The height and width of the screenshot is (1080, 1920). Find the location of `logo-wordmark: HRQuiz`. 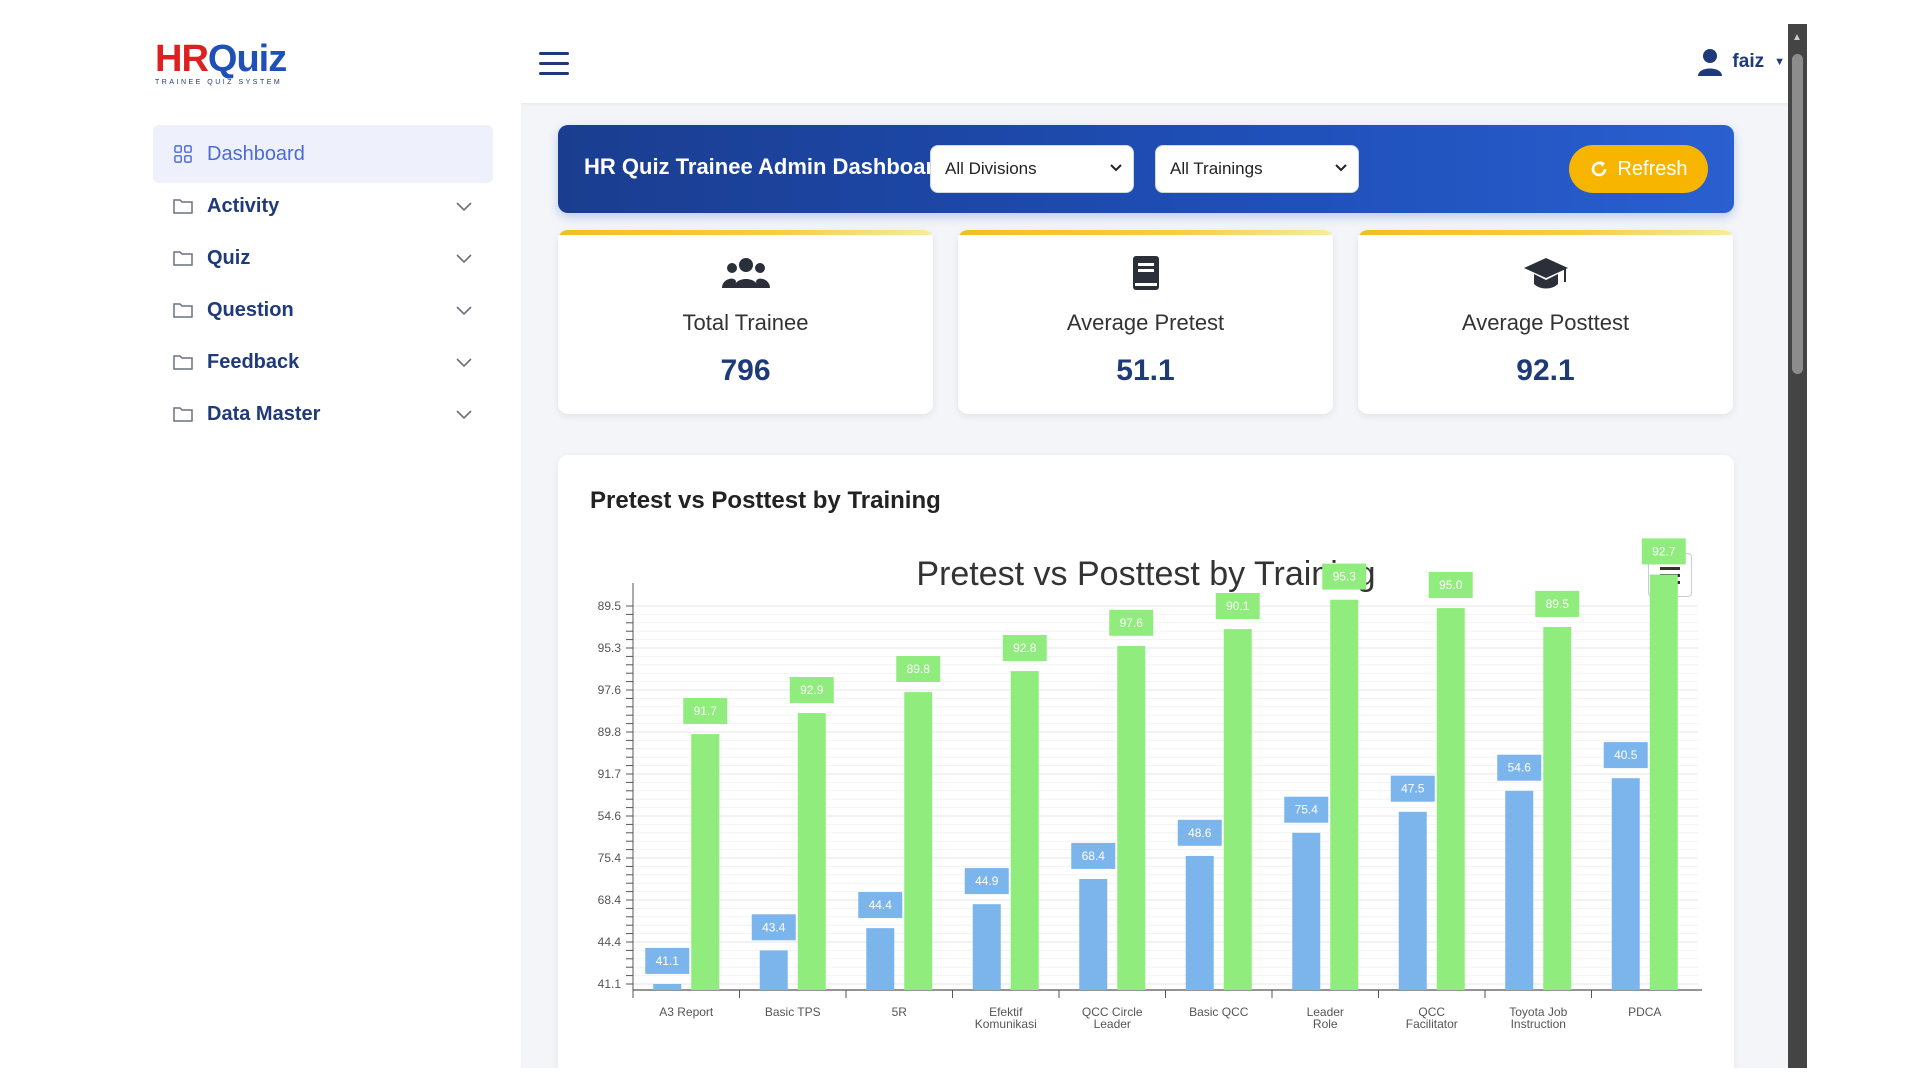

logo-wordmark: HRQuiz is located at coordinates (221, 59).